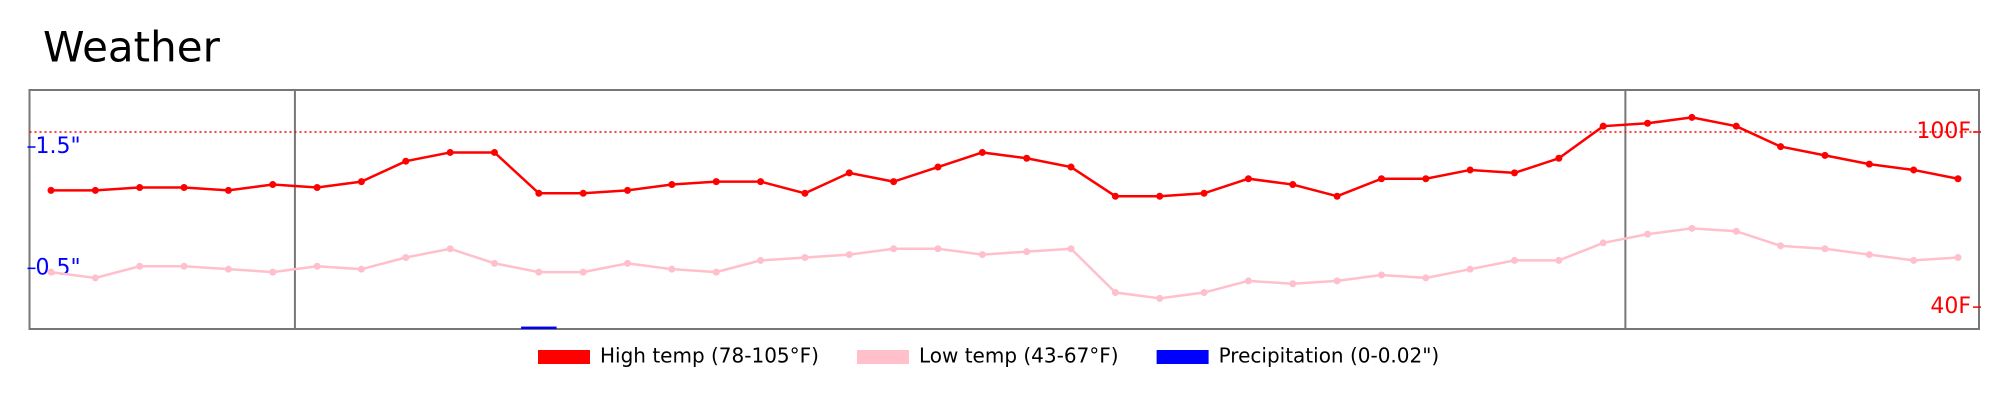  I want to click on legend-label: Precipitation (0-0.02"), so click(1329, 356).